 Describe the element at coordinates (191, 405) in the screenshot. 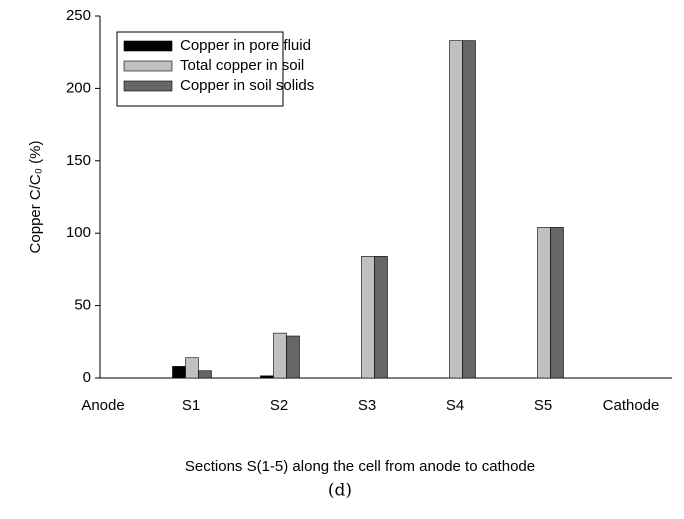

I see `x-tick-label: S1` at that location.